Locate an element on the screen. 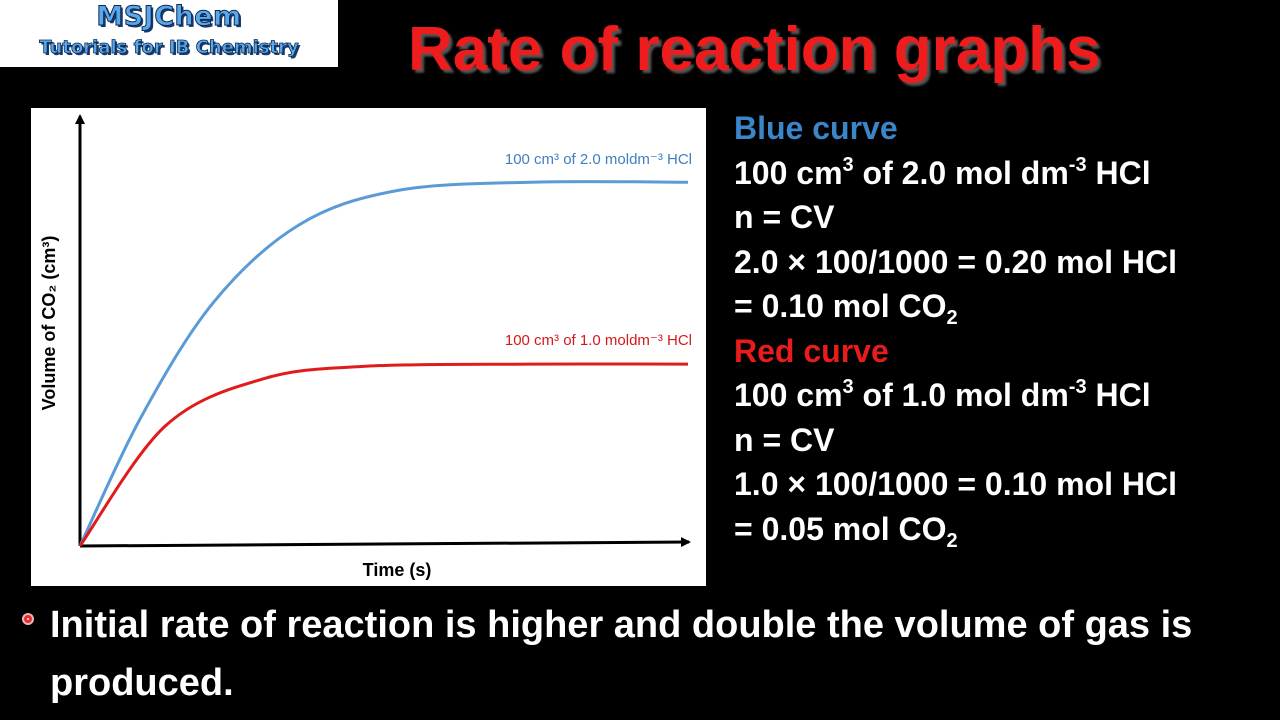 The image size is (1280, 720). red-line-3: 1.0 × 100/1000 = 0.10 mol HCl is located at coordinates (955, 484).